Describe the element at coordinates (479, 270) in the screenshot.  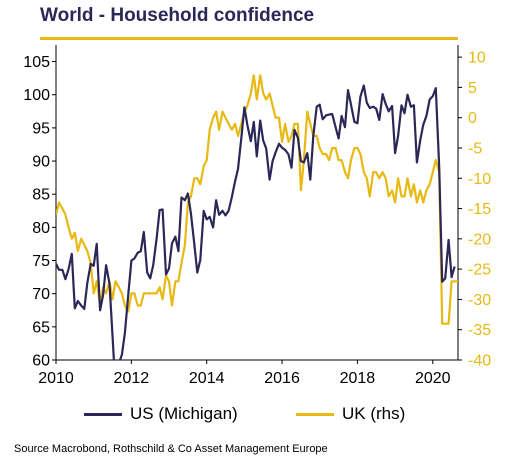
I see `right-tick-label: -25` at that location.